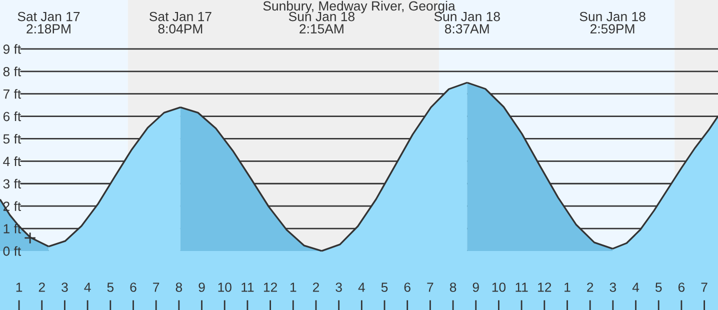  I want to click on x2-tick-label: Sat Jan 17 2:18PM, so click(49, 23).